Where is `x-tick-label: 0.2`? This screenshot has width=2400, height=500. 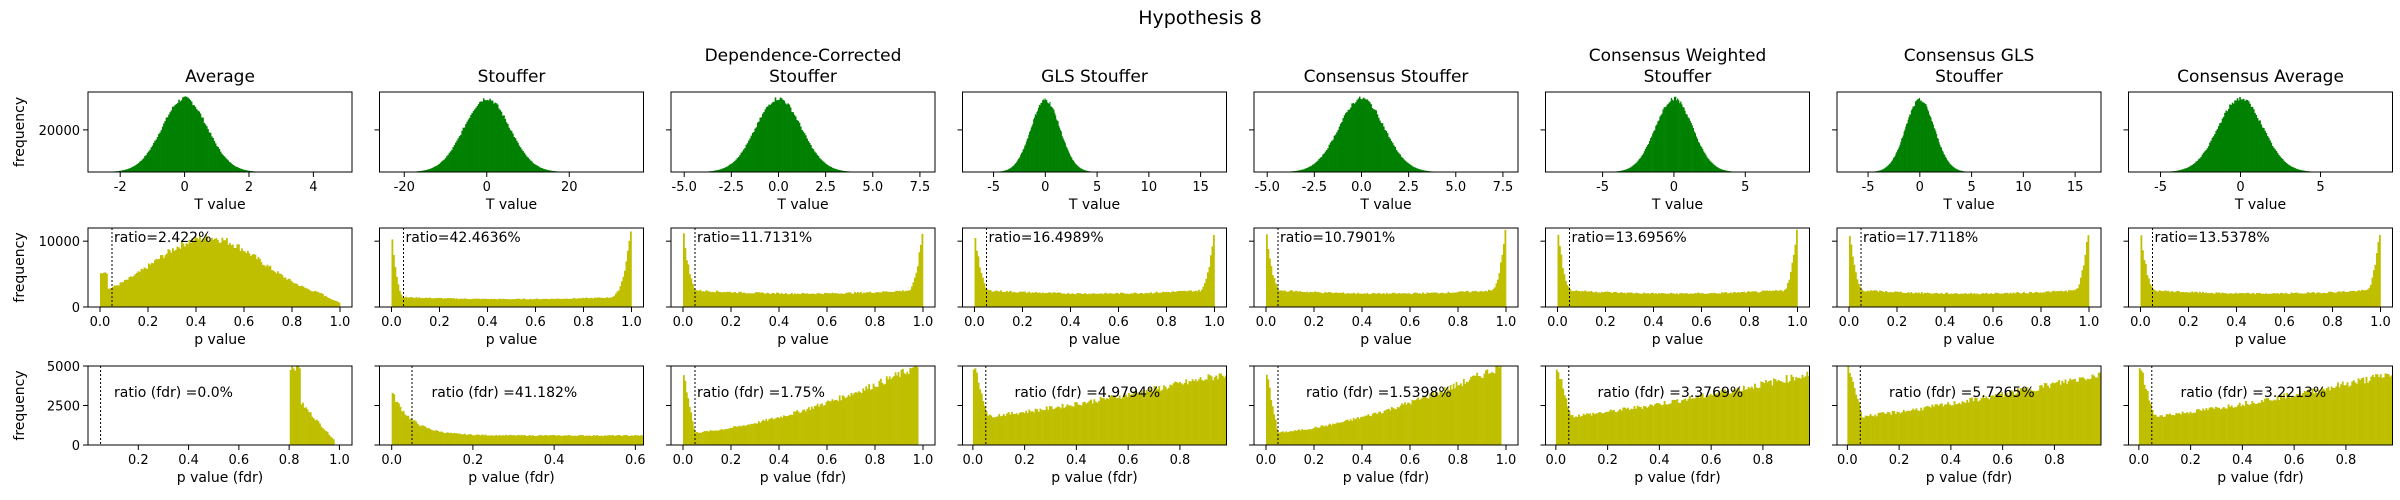 x-tick-label: 0.2 is located at coordinates (439, 322).